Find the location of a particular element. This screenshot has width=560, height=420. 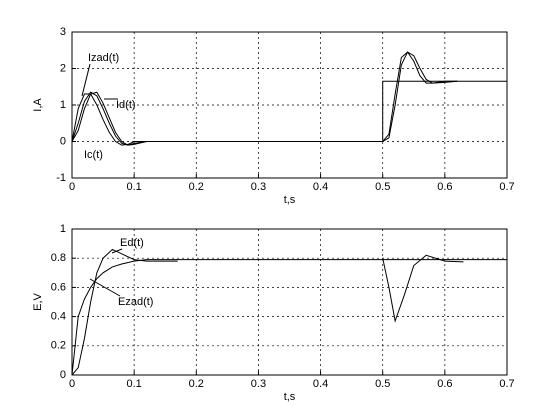

y-tick-label: 0.6 is located at coordinates (58, 287).